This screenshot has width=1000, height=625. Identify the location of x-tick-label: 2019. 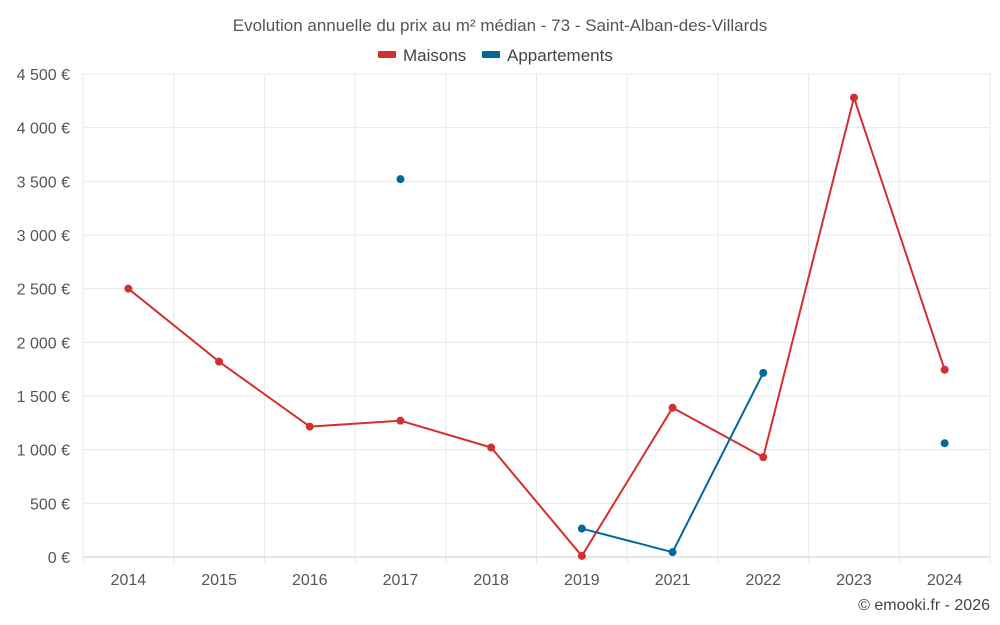
(582, 580).